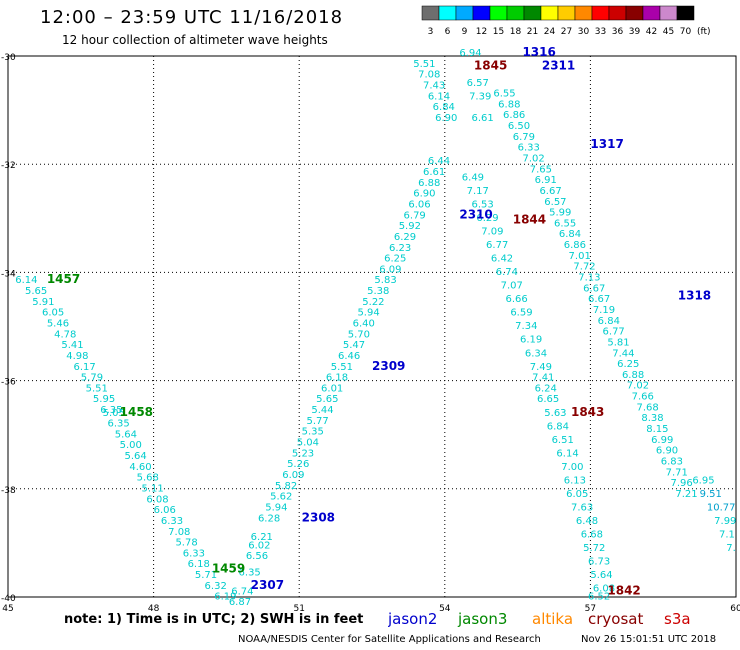  What do you see at coordinates (558, 66) in the screenshot?
I see `pass-label: 2311` at bounding box center [558, 66].